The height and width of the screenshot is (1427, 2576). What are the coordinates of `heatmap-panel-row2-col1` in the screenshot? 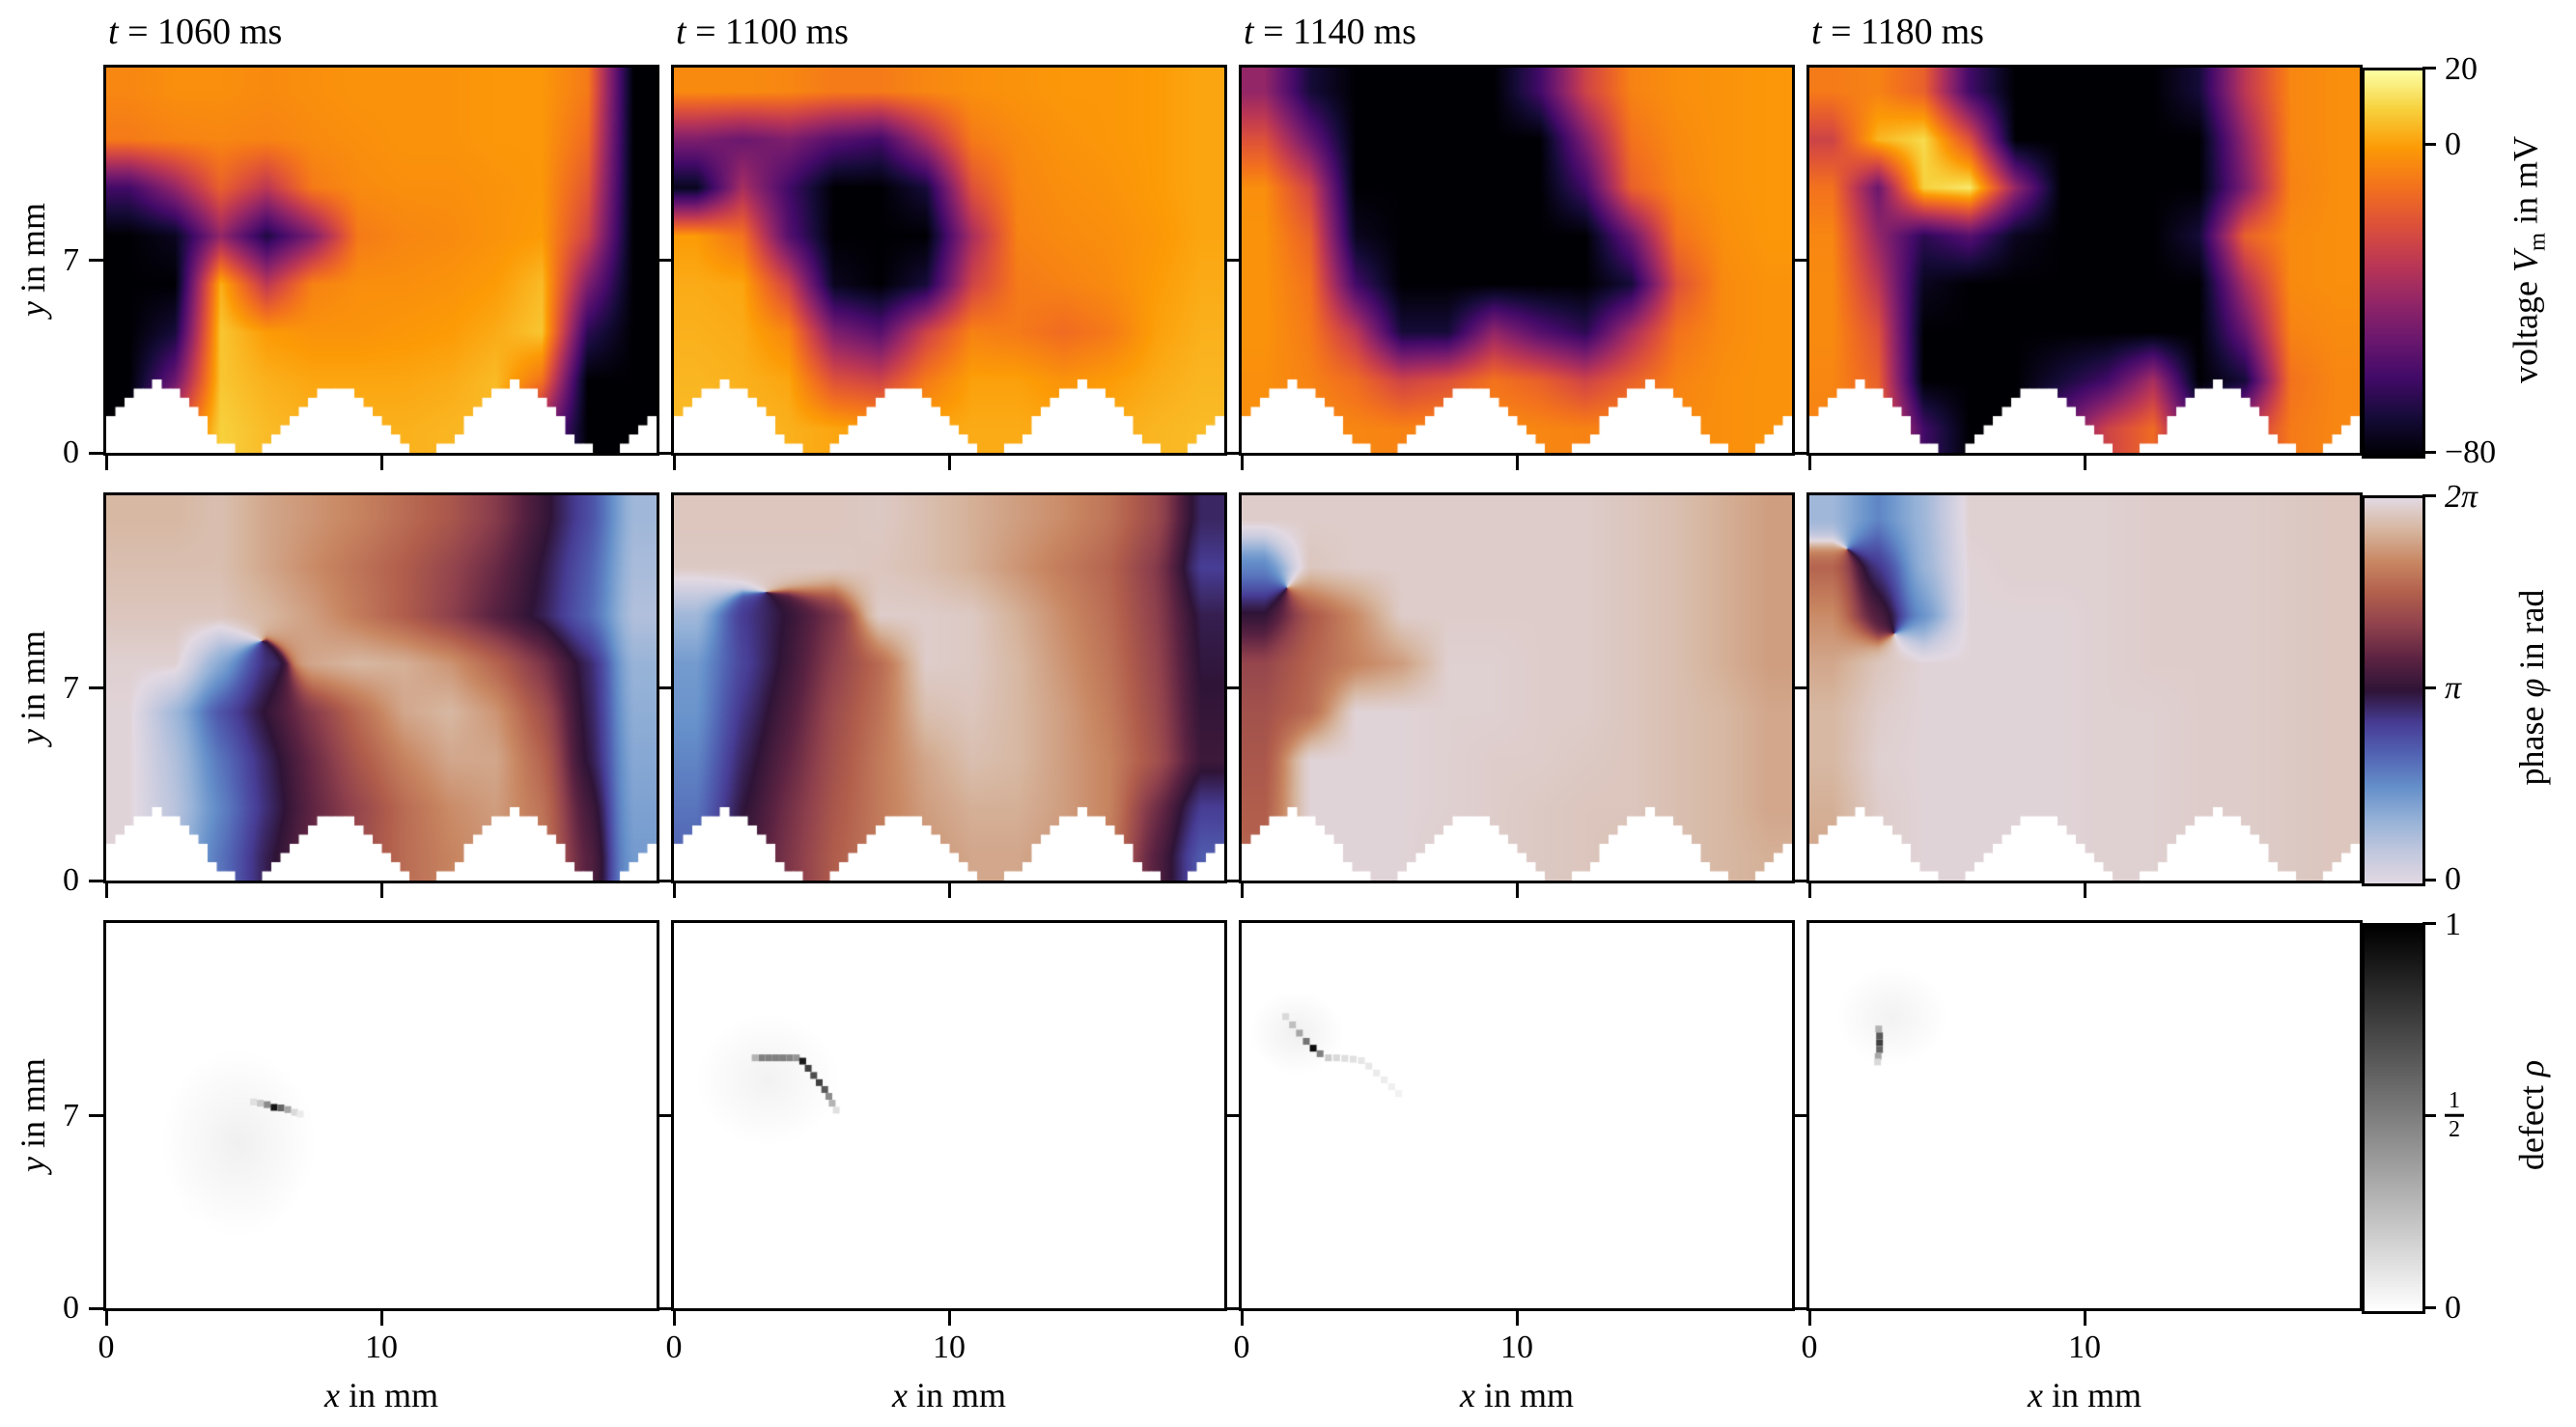 It's located at (381, 687).